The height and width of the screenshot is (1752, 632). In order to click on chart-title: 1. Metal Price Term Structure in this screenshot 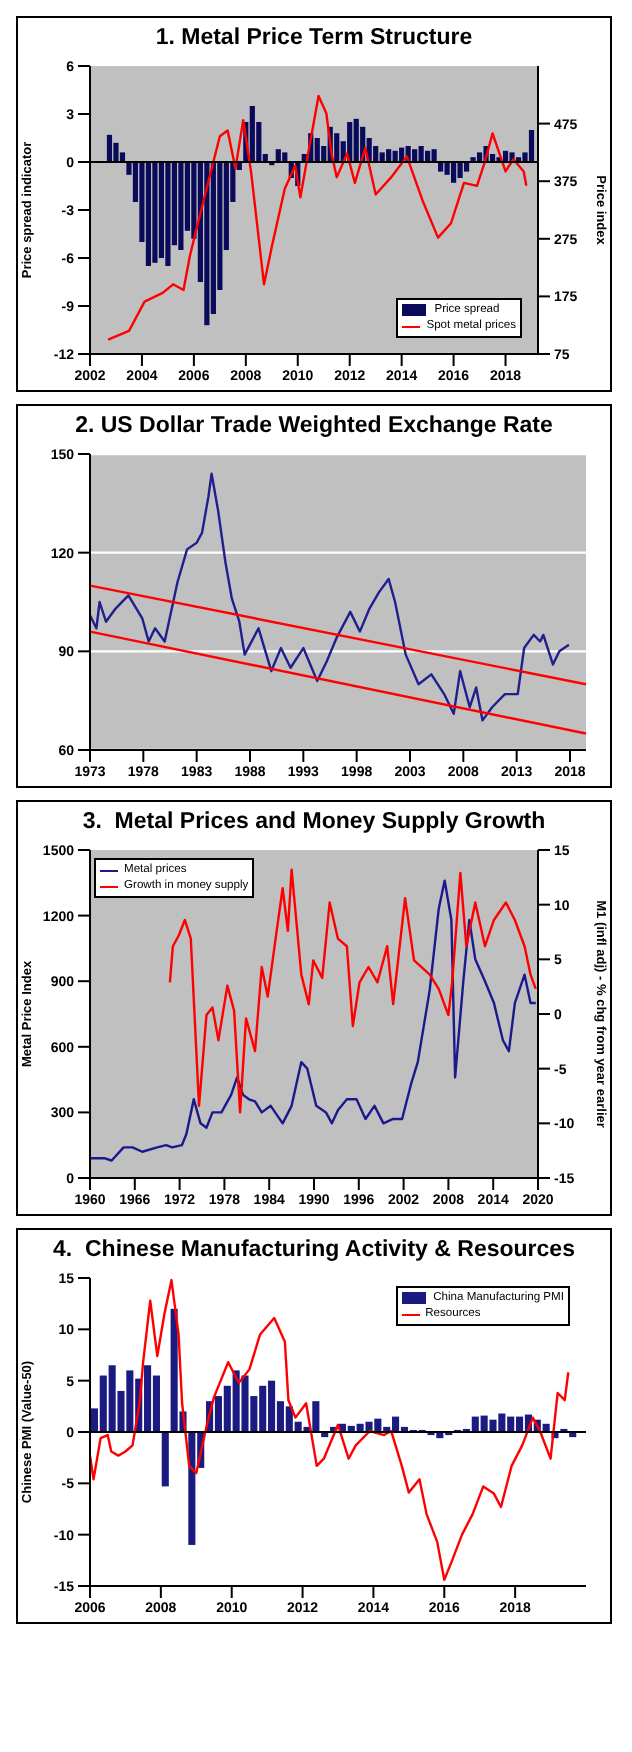, I will do `click(314, 37)`.